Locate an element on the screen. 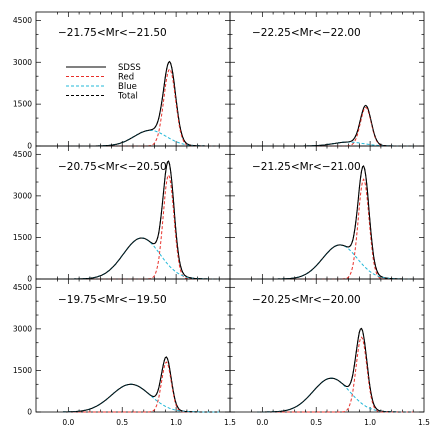 Image resolution: width=436 pixels, height=436 pixels. panel-label: −20.75<Mr<−20.50 is located at coordinates (112, 167).